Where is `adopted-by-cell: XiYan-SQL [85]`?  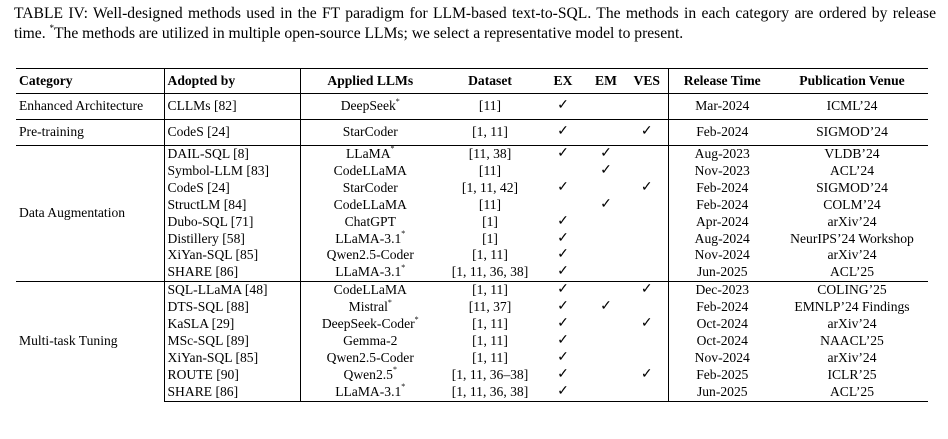 adopted-by-cell: XiYan-SQL [85] is located at coordinates (231, 256).